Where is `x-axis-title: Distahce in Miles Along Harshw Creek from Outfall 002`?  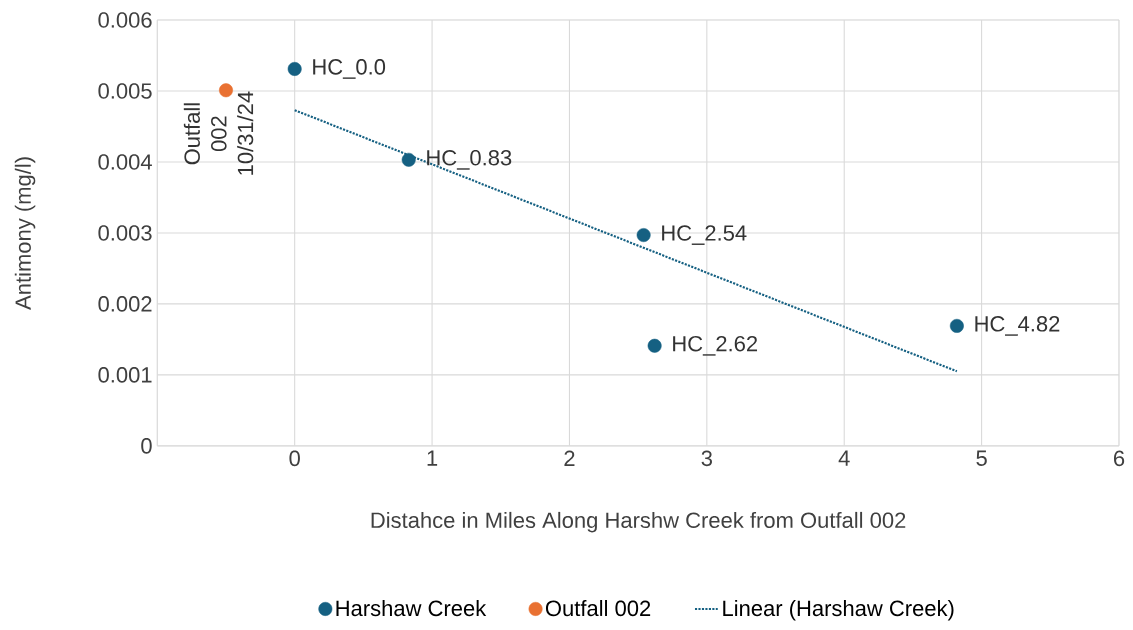
x-axis-title: Distahce in Miles Along Harshw Creek from Outfall 002 is located at coordinates (638, 522).